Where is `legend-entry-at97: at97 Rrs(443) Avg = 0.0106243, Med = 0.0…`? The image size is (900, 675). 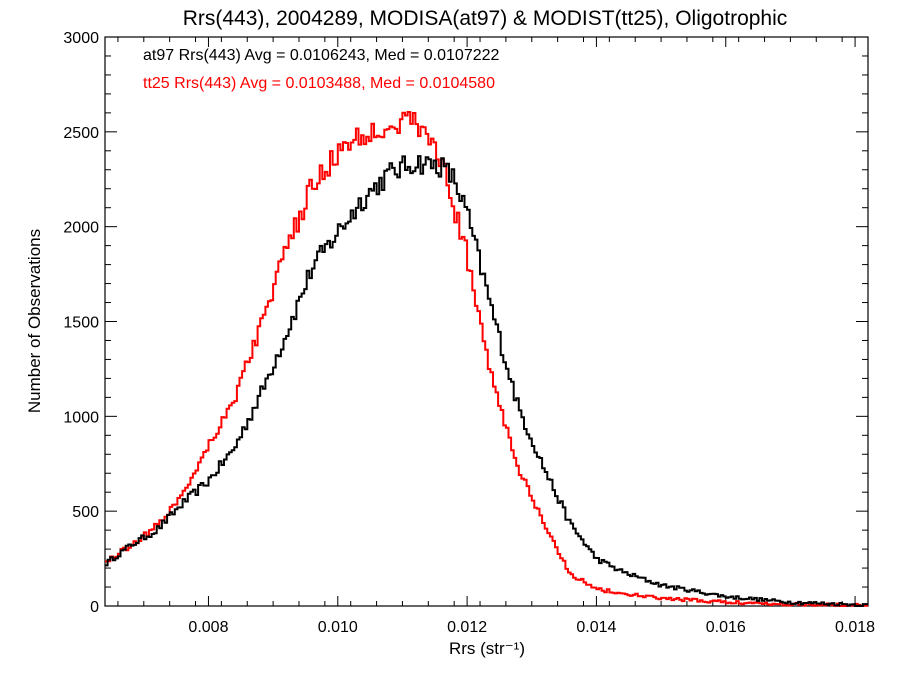 legend-entry-at97: at97 Rrs(443) Avg = 0.0106243, Med = 0.0… is located at coordinates (321, 55).